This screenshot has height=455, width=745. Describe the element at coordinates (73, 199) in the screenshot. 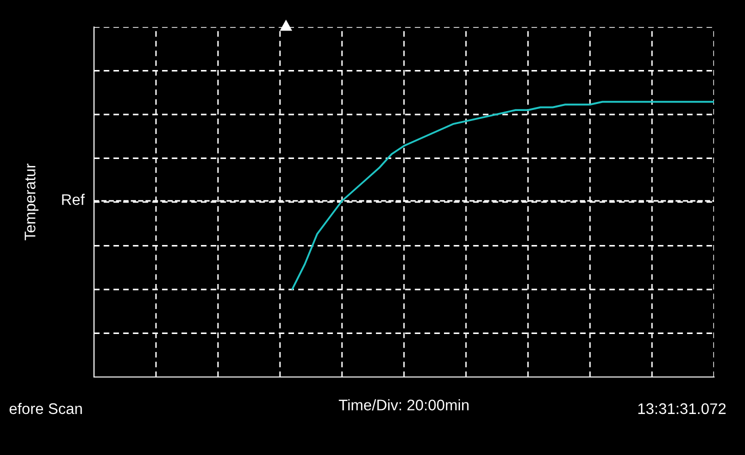

I see `ref-line-label: Ref` at that location.